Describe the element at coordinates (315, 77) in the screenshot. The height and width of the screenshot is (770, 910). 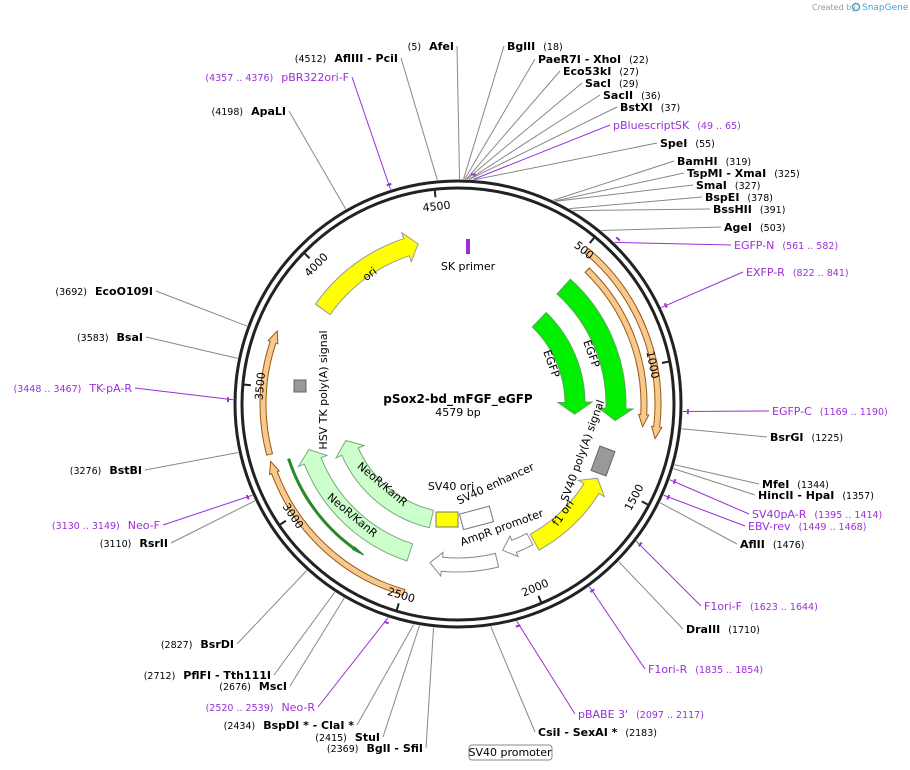
I see `label-name: pBR322ori-F` at that location.